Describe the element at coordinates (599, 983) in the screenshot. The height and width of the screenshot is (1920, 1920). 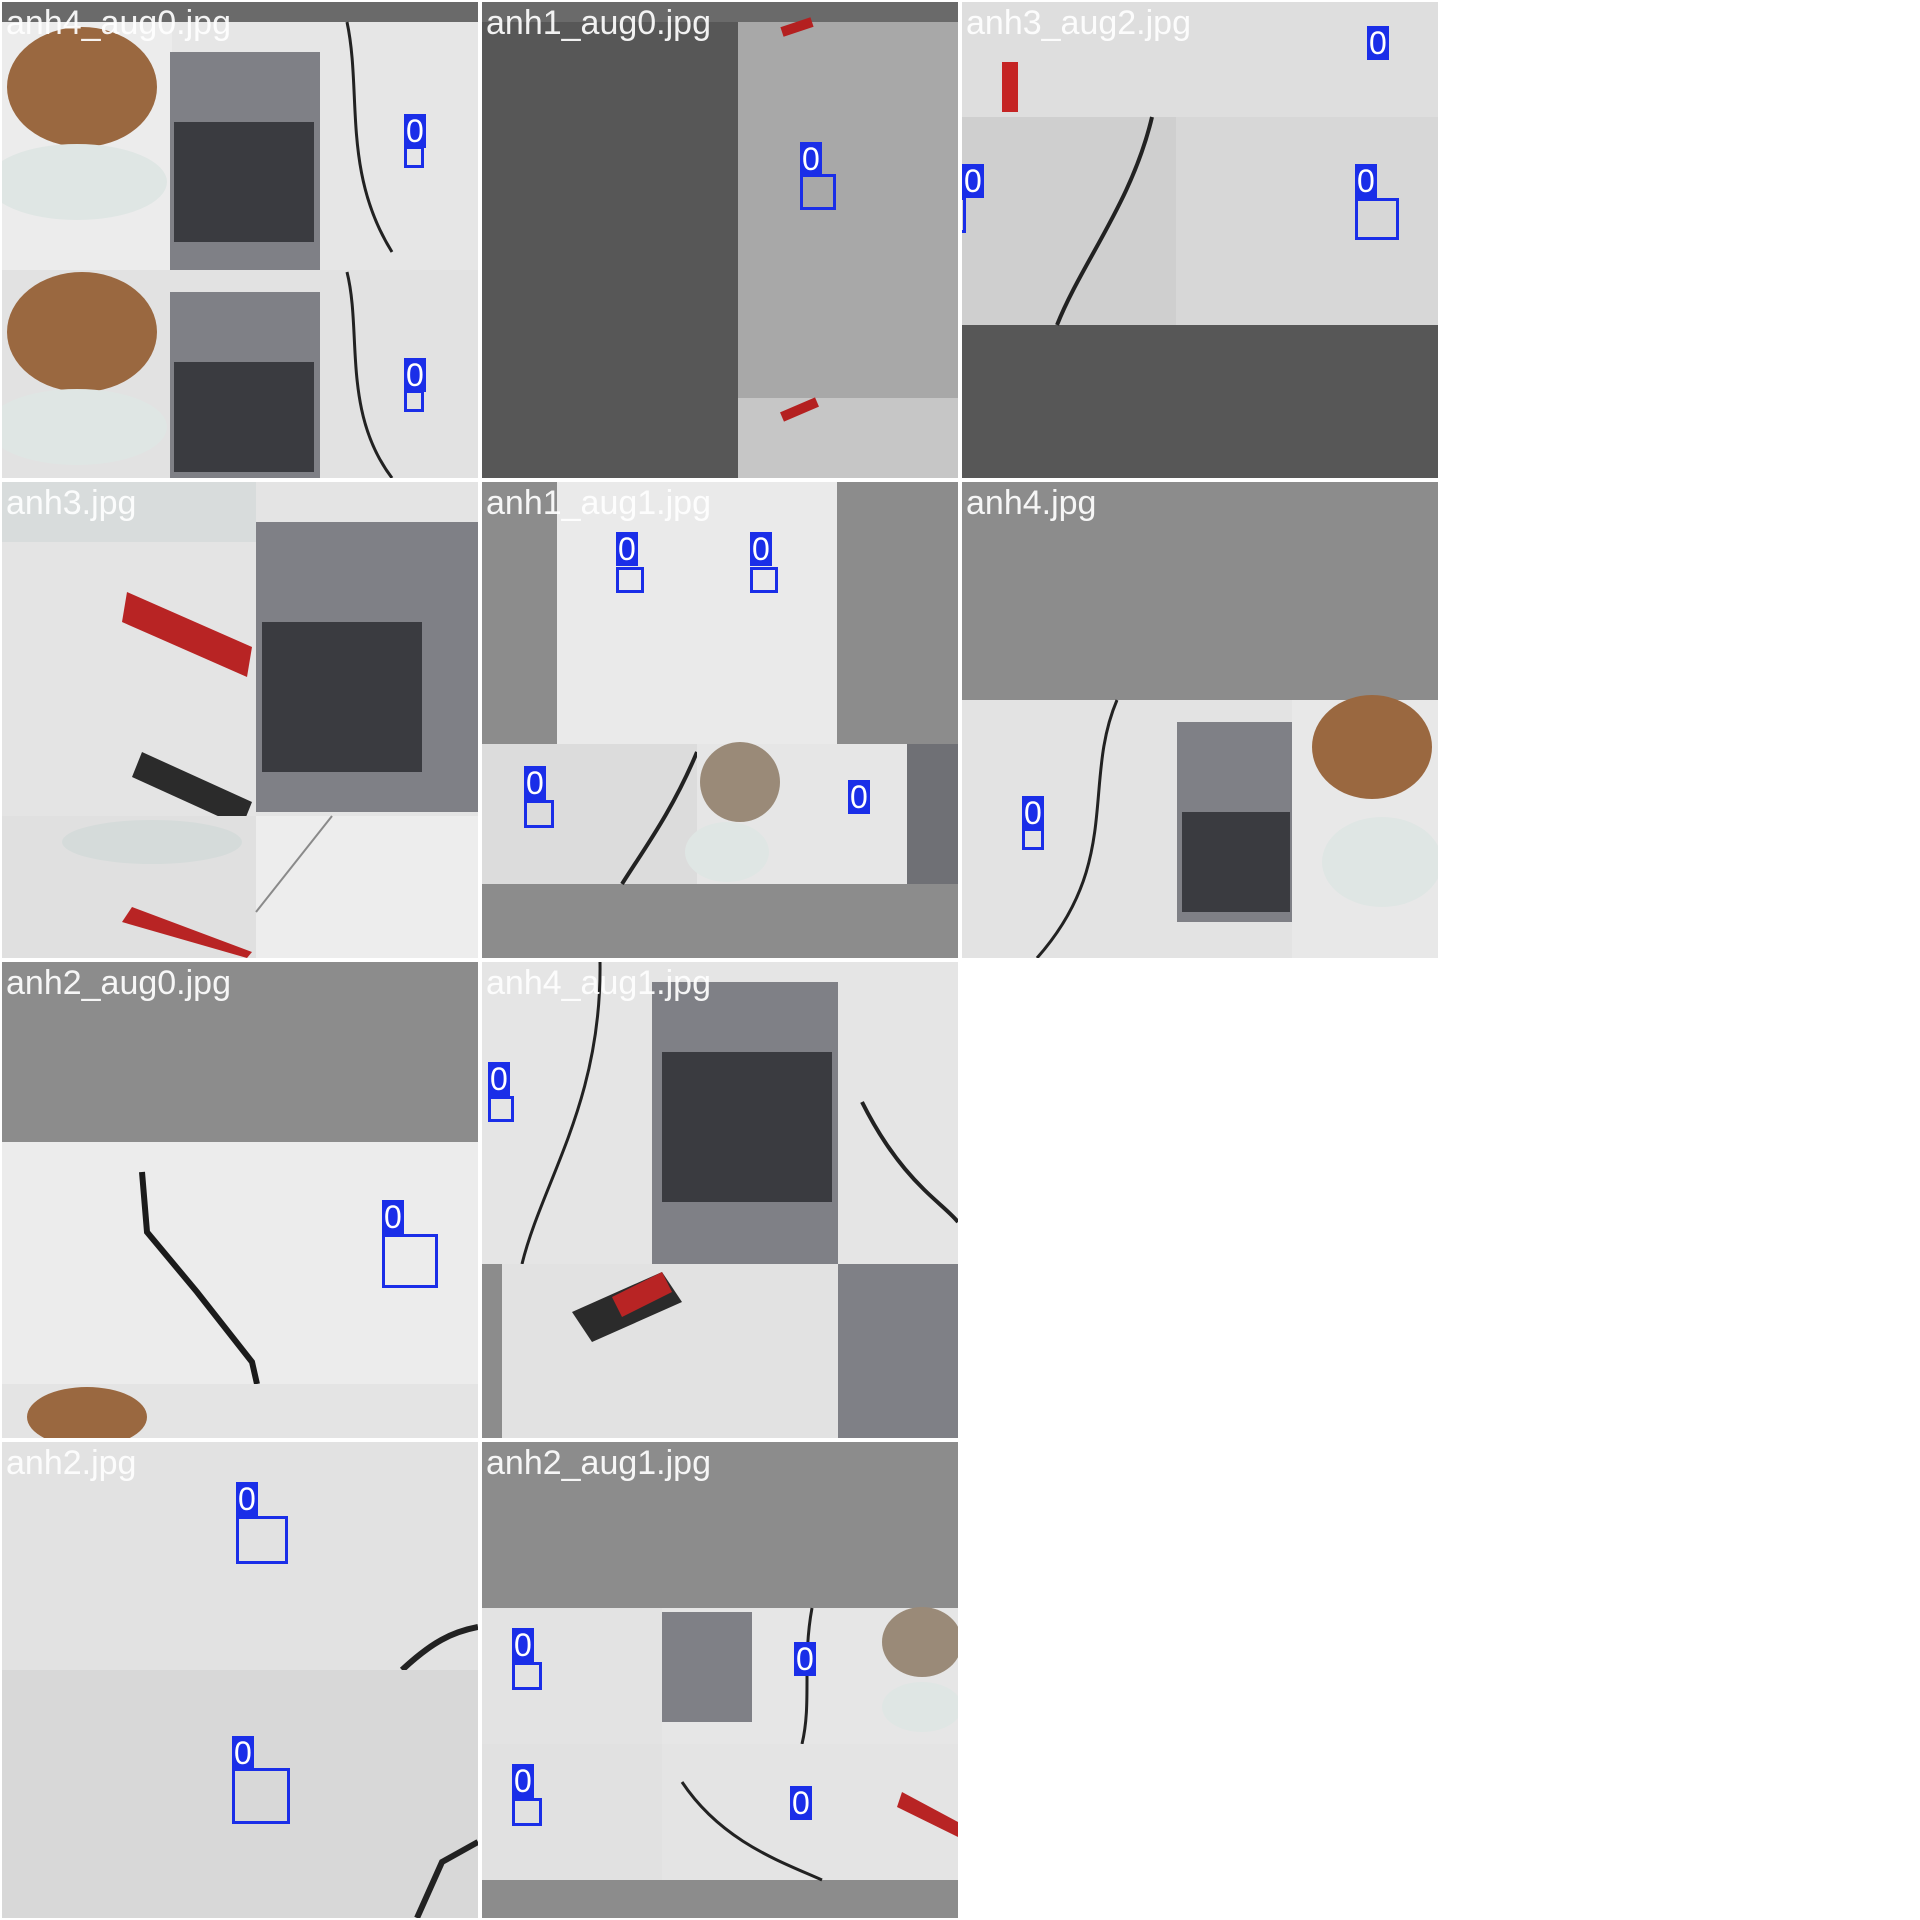
I see `tile-filename: anh4_aug1.jpg` at that location.